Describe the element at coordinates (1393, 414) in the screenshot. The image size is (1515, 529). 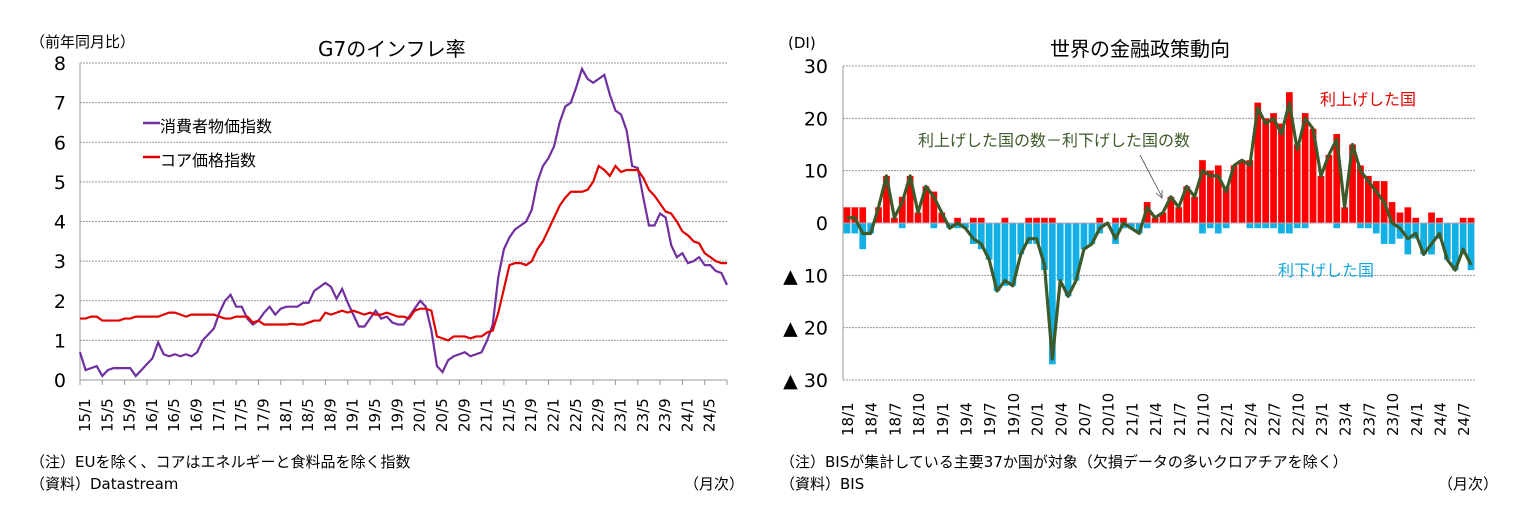
I see `x-tick-label: 23/10` at that location.